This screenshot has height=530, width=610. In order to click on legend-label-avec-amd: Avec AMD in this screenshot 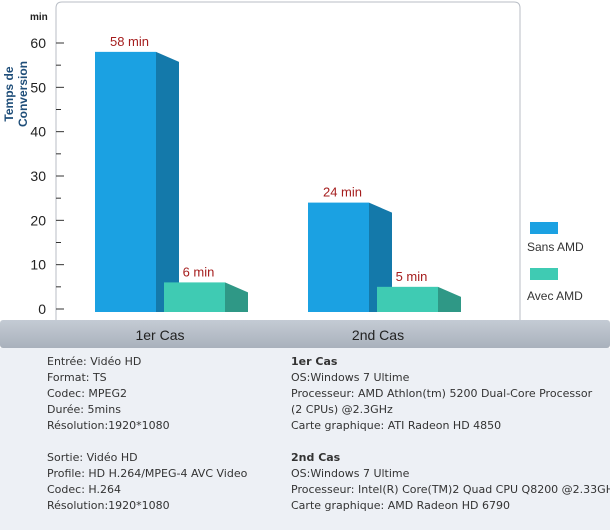, I will do `click(555, 296)`.